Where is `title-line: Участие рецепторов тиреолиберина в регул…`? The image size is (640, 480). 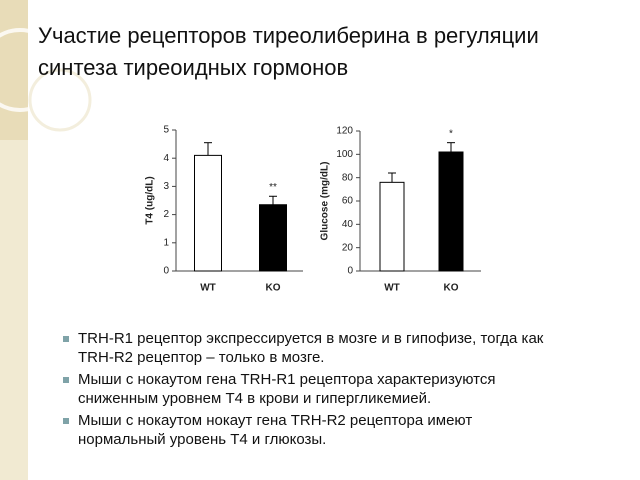
title-line: Участие рецепторов тиреолиберина в регул… is located at coordinates (288, 35).